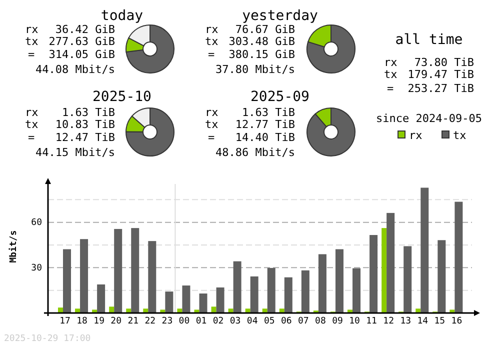 The width and height of the screenshot is (500, 348). I want to click on y-tick-label: 30, so click(36, 269).